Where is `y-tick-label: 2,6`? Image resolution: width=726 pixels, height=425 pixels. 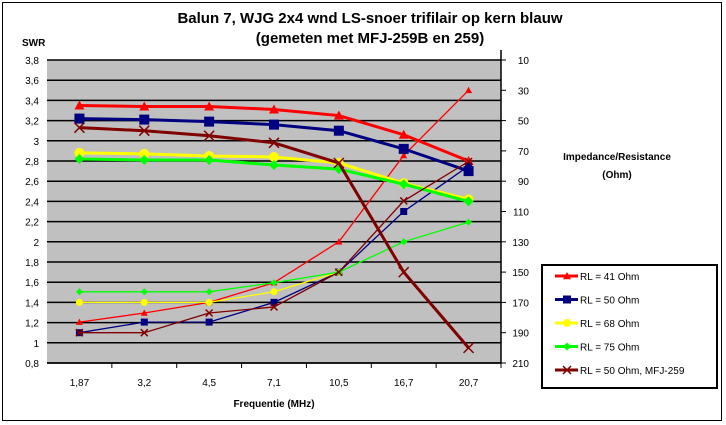
y-tick-label: 2,6 is located at coordinates (32, 182).